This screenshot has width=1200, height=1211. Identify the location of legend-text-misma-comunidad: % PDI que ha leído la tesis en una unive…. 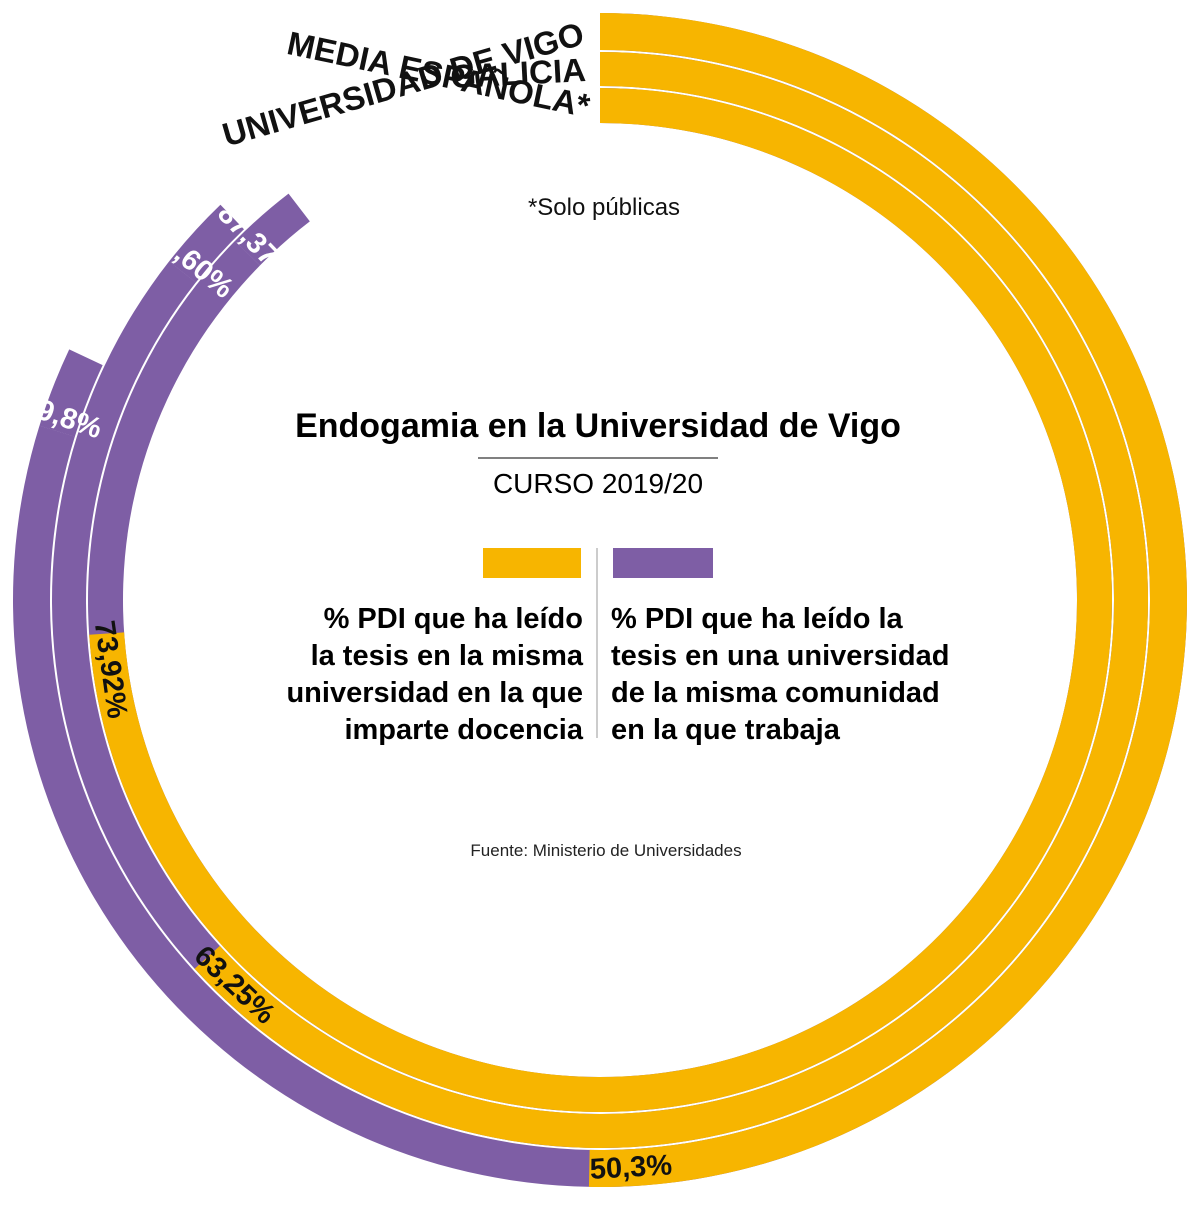
(780, 674).